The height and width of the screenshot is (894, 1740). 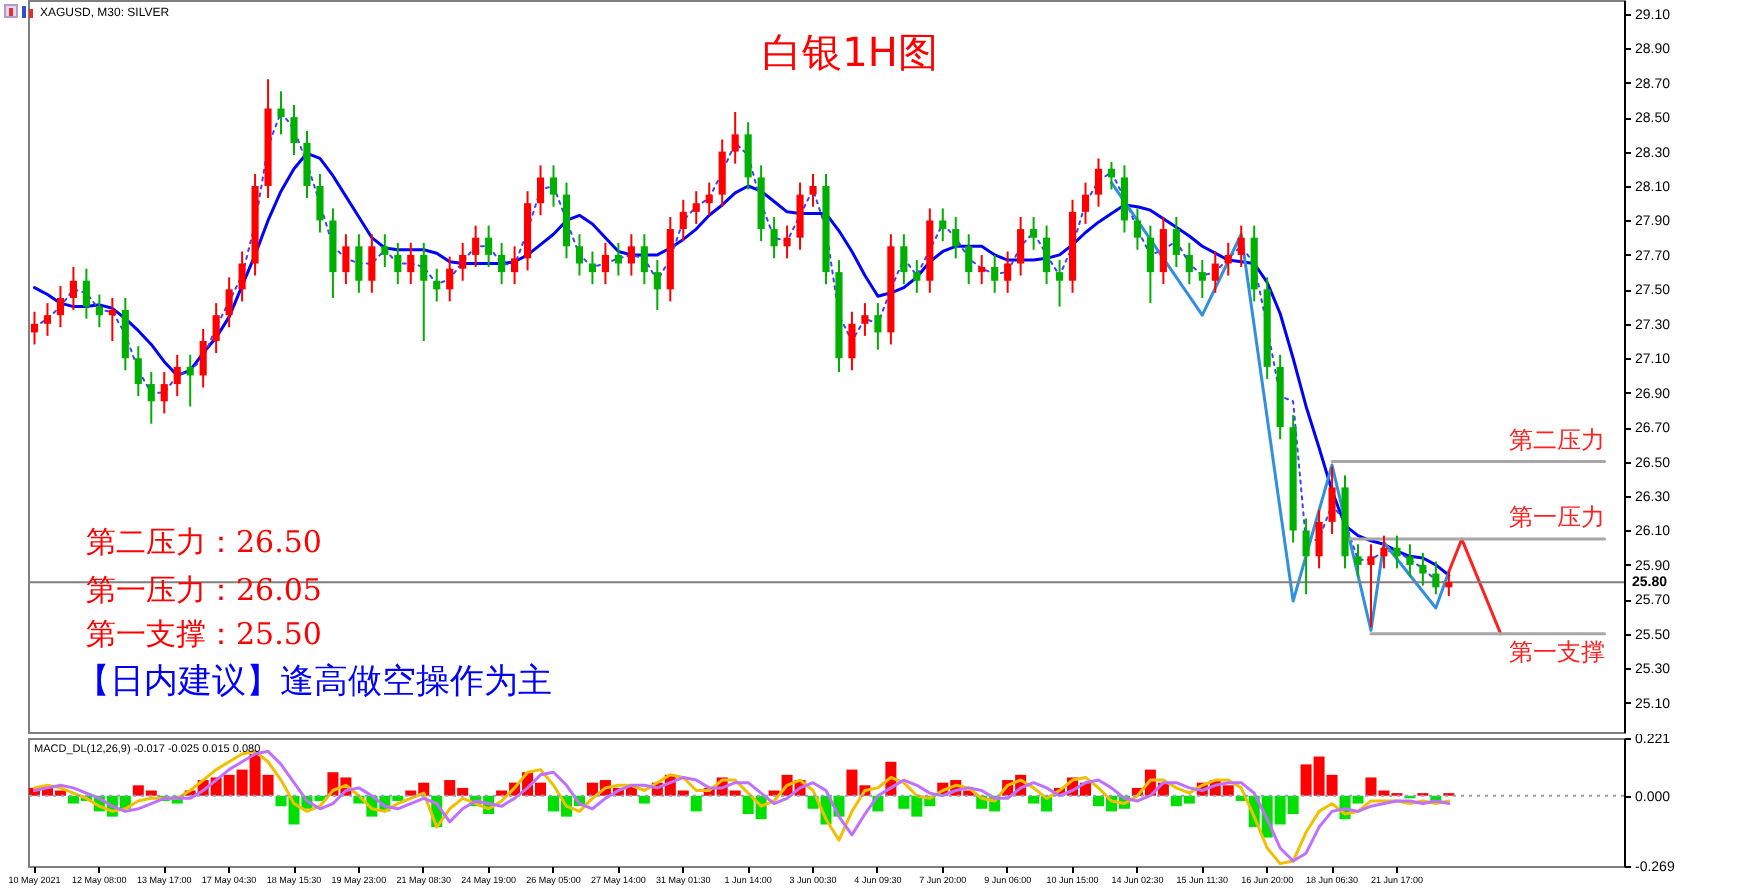 I want to click on annotation: 第一支撑：25.50, so click(x=204, y=634).